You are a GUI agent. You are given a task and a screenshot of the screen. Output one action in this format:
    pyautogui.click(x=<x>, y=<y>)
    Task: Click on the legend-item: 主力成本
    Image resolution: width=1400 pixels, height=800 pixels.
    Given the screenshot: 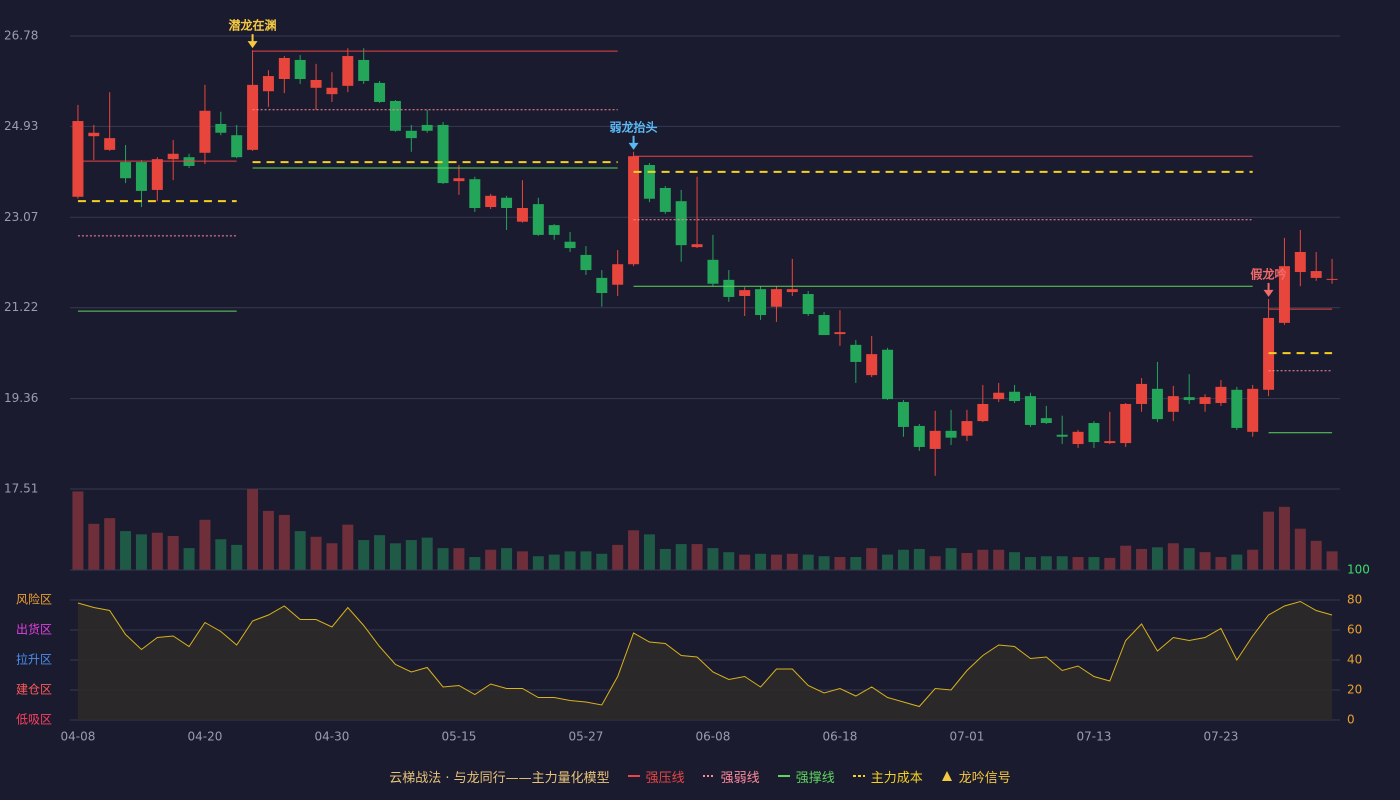 What is the action you would take?
    pyautogui.click(x=887, y=776)
    